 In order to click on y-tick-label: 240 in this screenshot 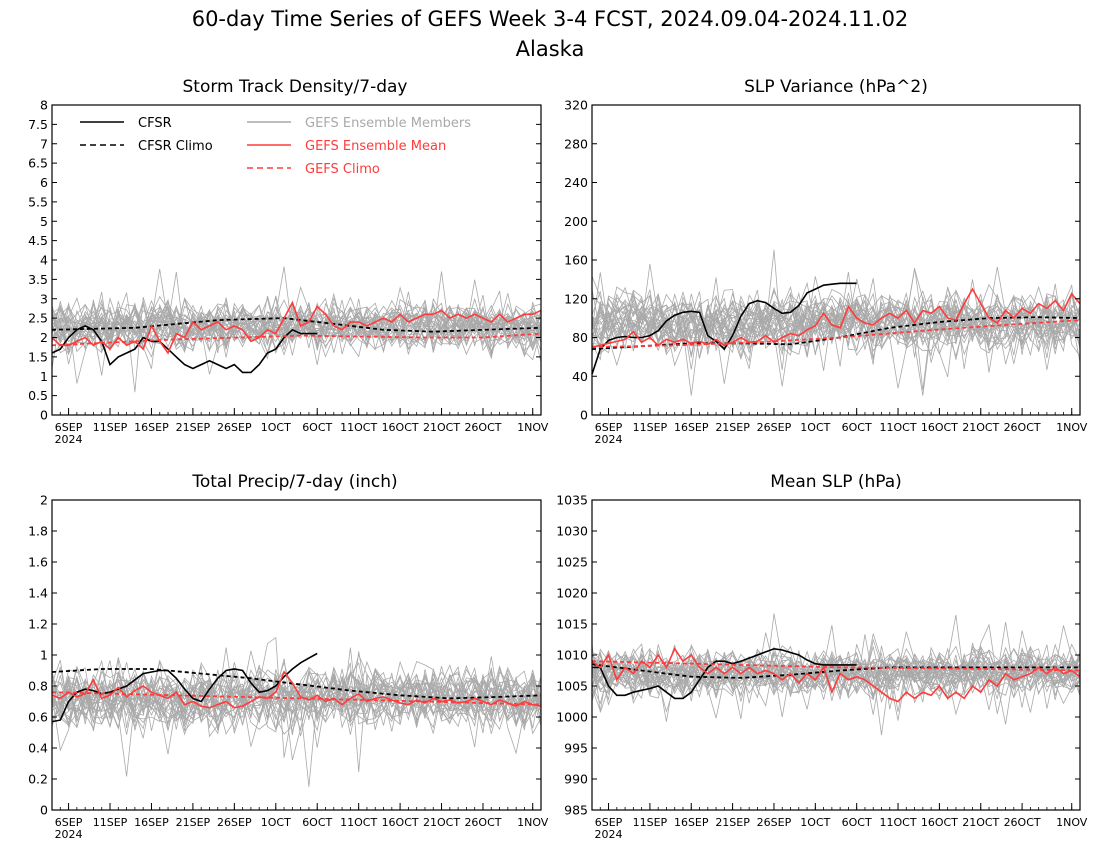, I will do `click(576, 182)`.